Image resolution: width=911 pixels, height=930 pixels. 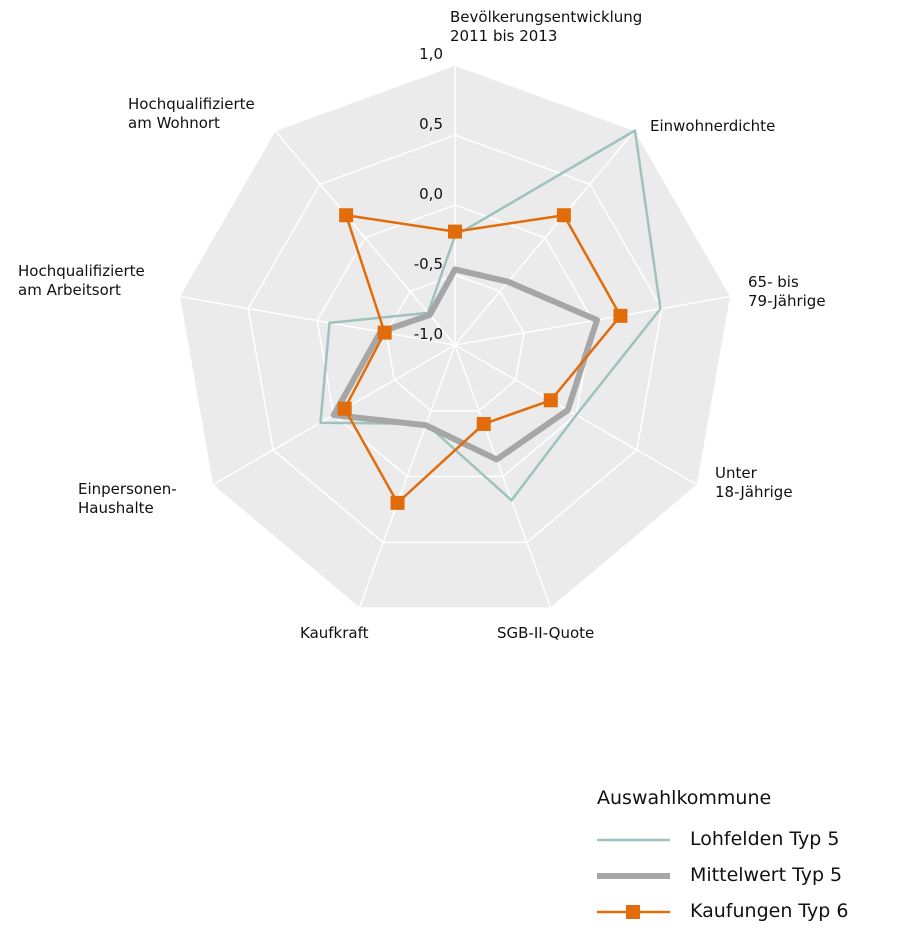 I want to click on legend-label: Lohfelden Typ 5, so click(x=765, y=839).